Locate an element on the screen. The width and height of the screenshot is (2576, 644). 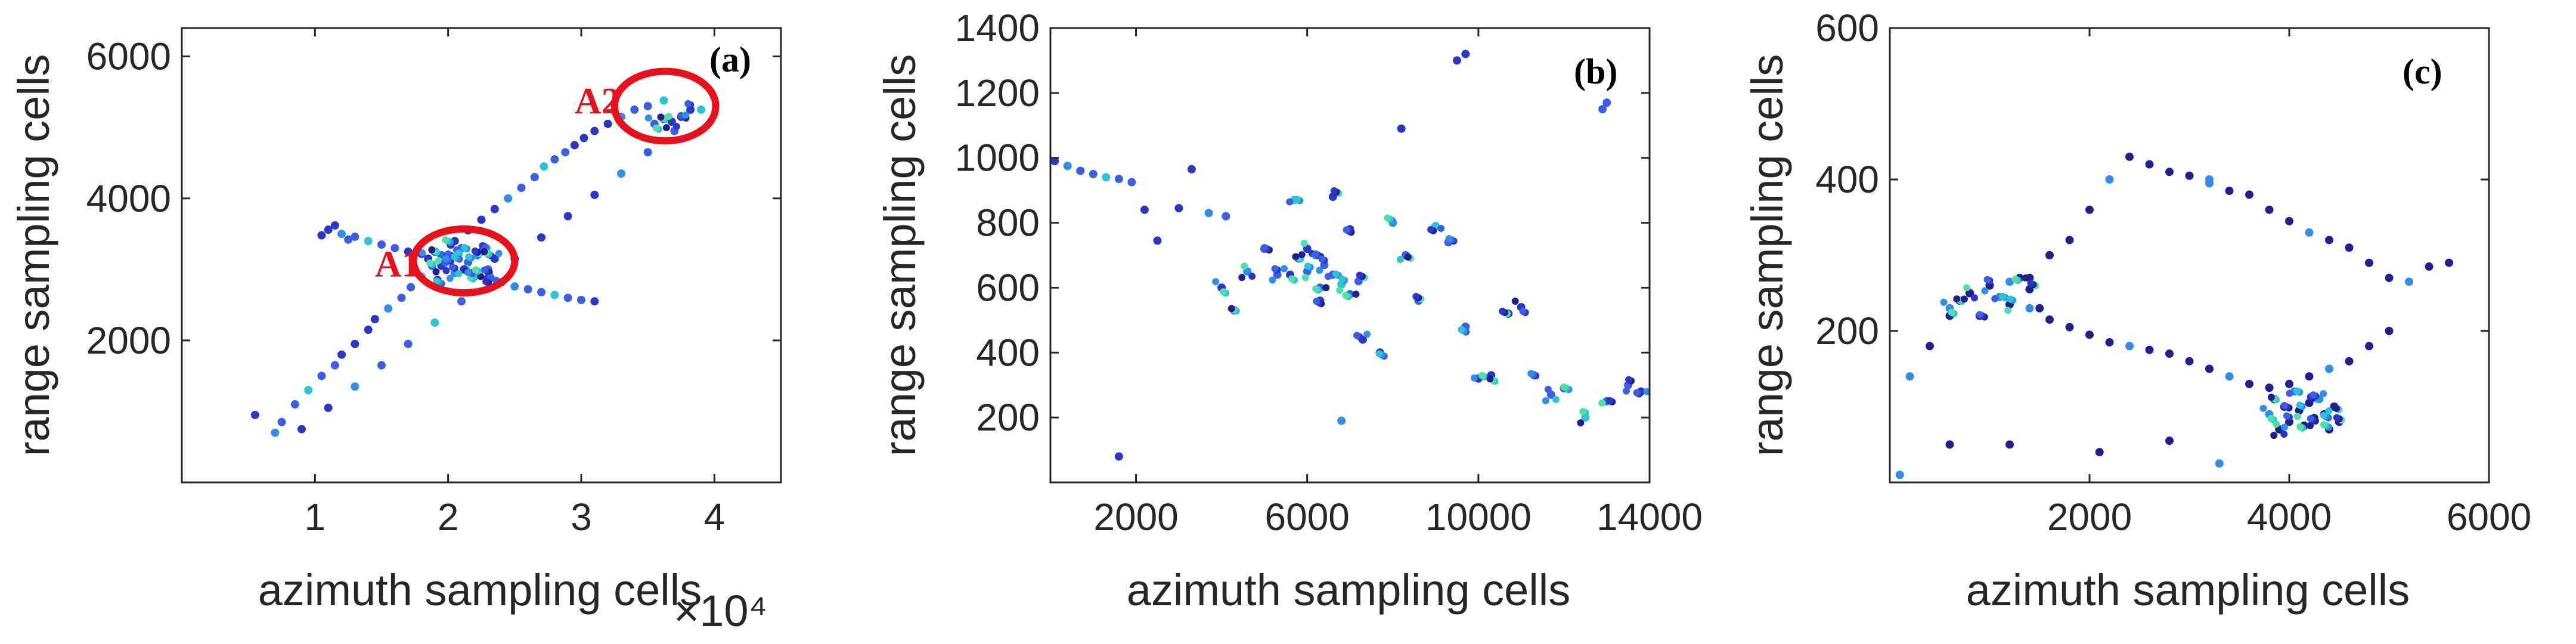
chart-b-marks is located at coordinates (1350, 255).